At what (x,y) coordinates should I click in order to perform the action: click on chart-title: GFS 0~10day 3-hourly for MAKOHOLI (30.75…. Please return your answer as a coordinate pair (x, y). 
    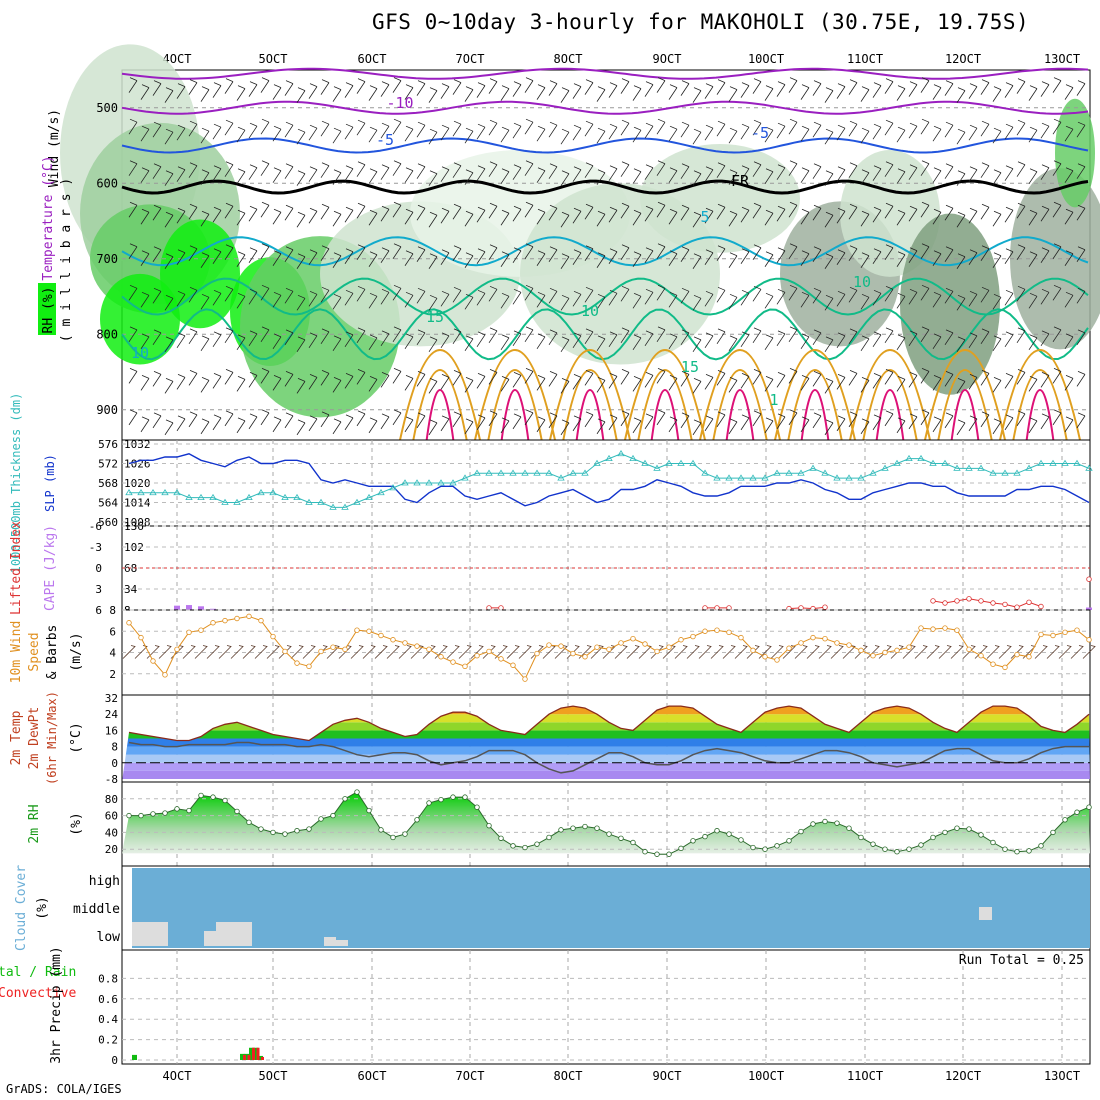
    Looking at the image, I should click on (701, 22).